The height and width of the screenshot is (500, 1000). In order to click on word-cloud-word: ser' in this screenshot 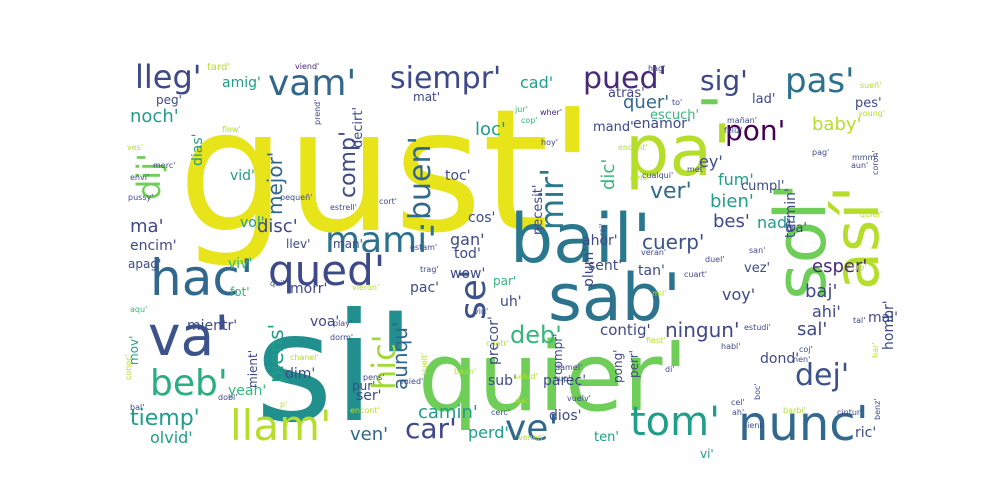, I will do `click(369, 396)`.